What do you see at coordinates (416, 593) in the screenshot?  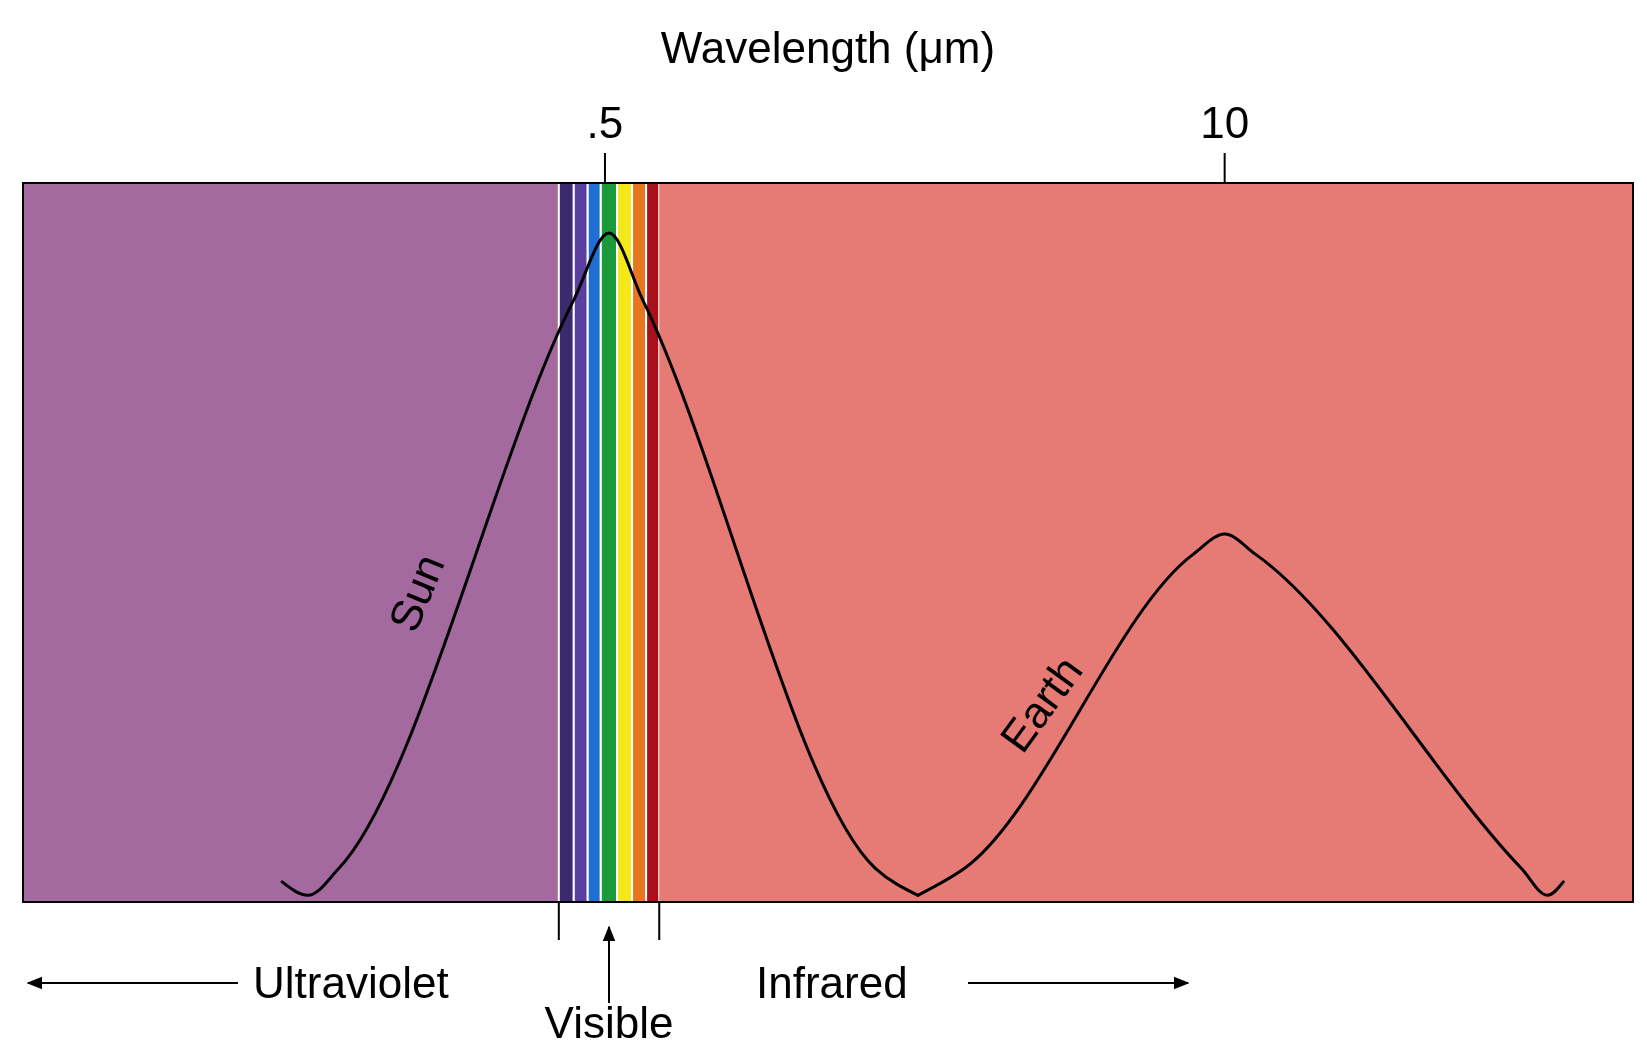 I see `text: Sun` at bounding box center [416, 593].